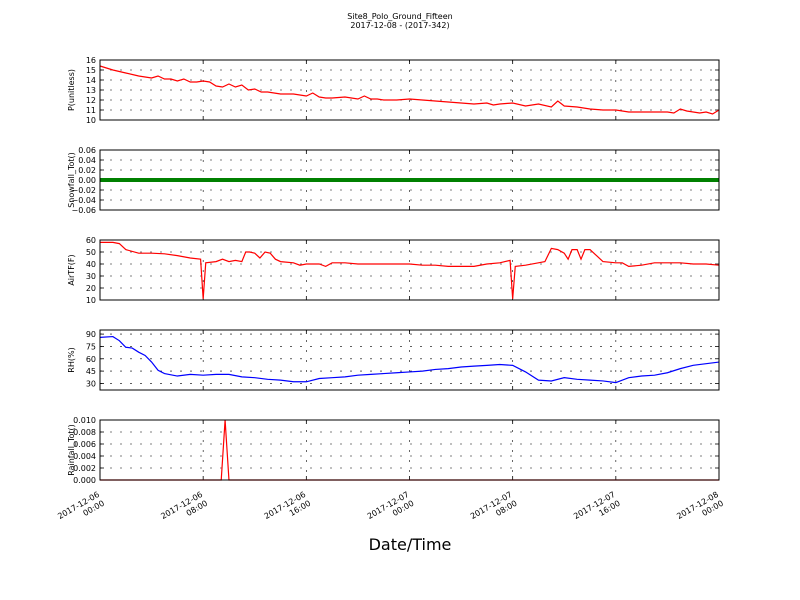 This screenshot has height=600, width=800. I want to click on x-tick-label: 2017-12-0608:00, so click(184, 510).